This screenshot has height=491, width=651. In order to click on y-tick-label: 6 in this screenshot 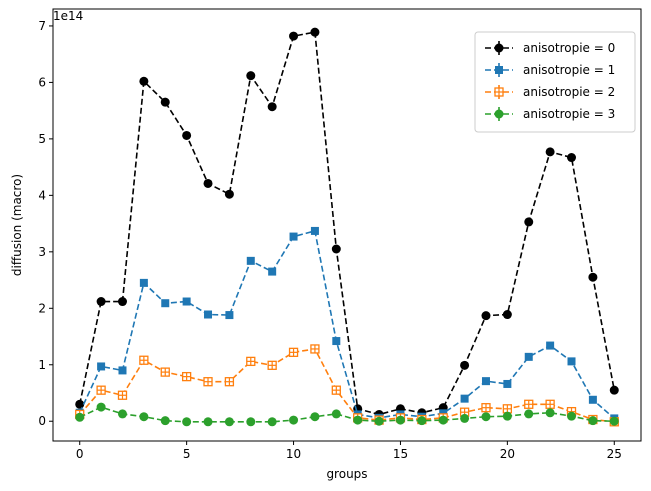, I will do `click(42, 82)`.